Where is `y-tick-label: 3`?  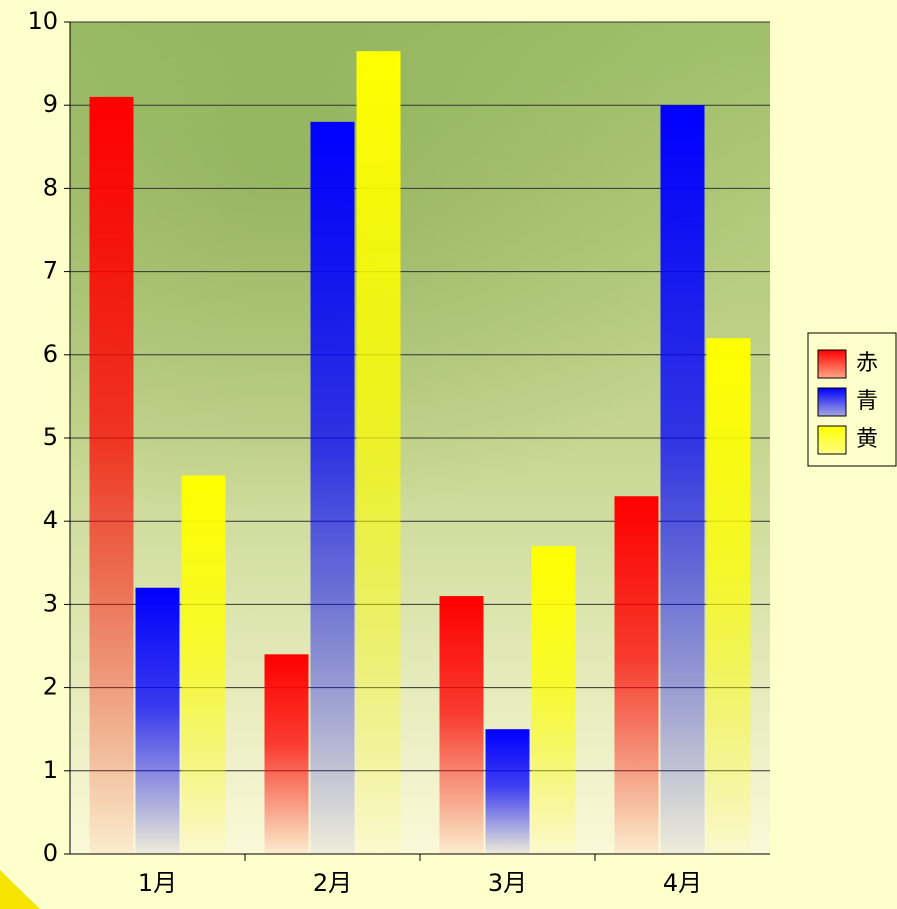 y-tick-label: 3 is located at coordinates (50, 603).